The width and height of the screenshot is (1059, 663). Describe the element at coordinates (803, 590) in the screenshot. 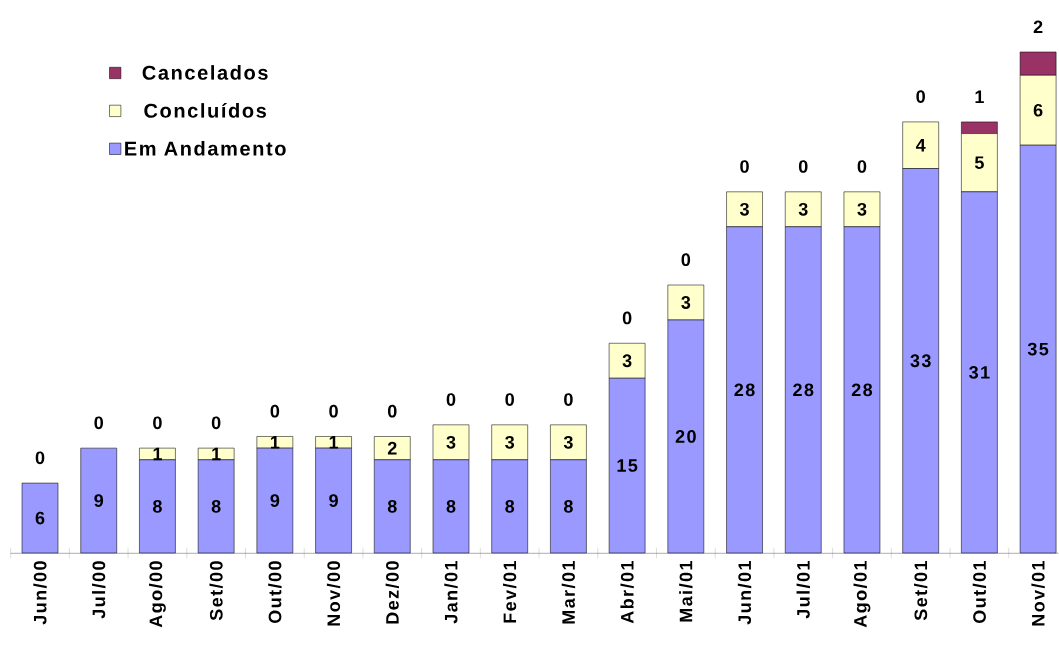

I see `x-tick-label: Jul/01` at that location.